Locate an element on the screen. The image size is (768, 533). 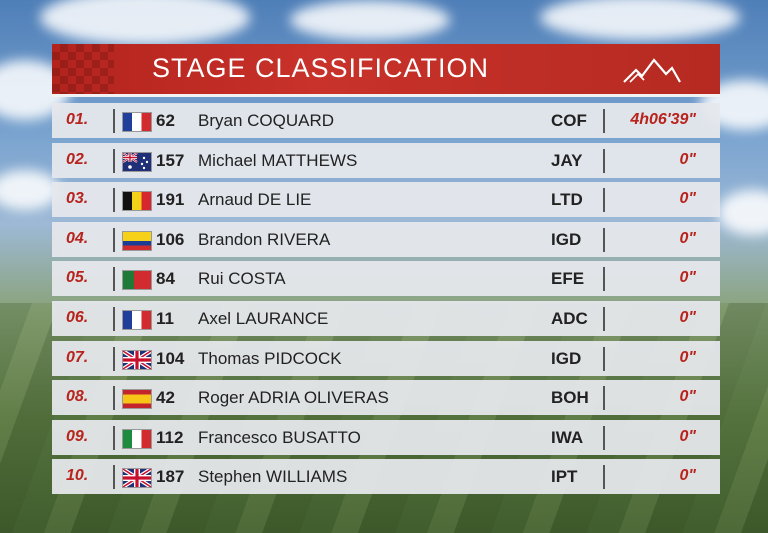
rank-position: 03. is located at coordinates (77, 199).